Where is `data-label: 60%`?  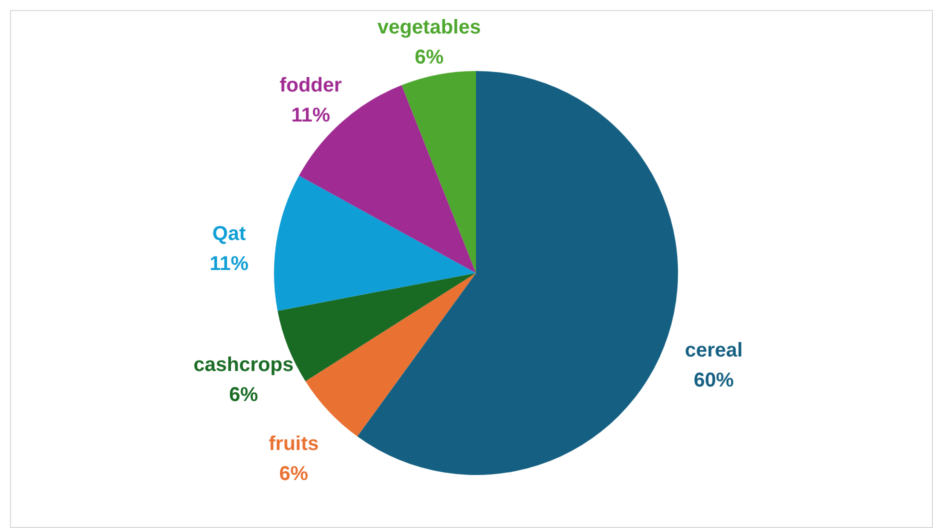 data-label: 60% is located at coordinates (714, 380).